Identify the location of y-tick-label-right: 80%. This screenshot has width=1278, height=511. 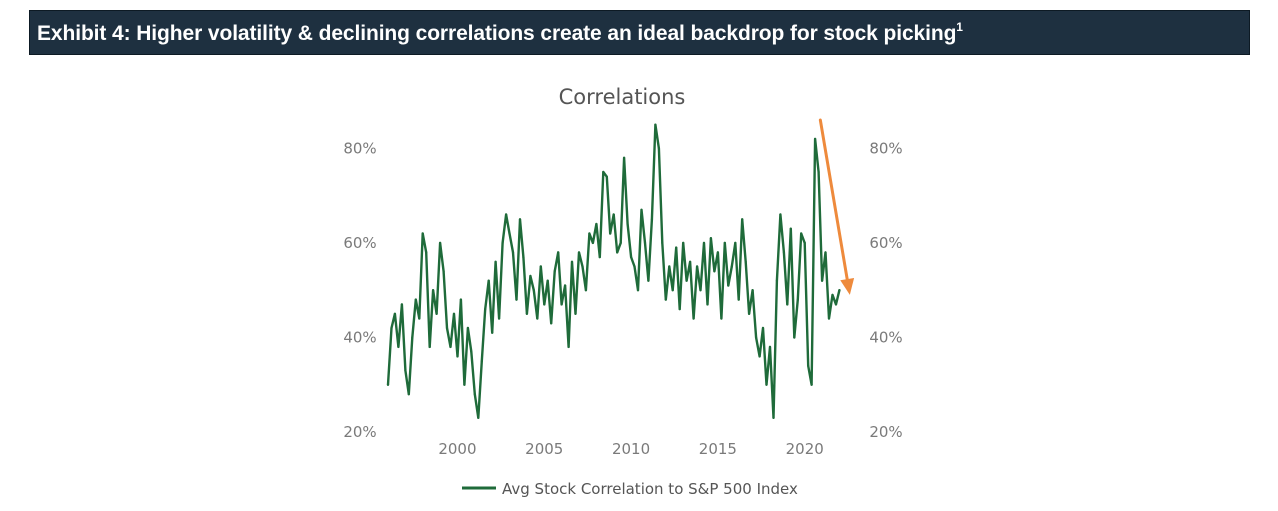
(885, 148).